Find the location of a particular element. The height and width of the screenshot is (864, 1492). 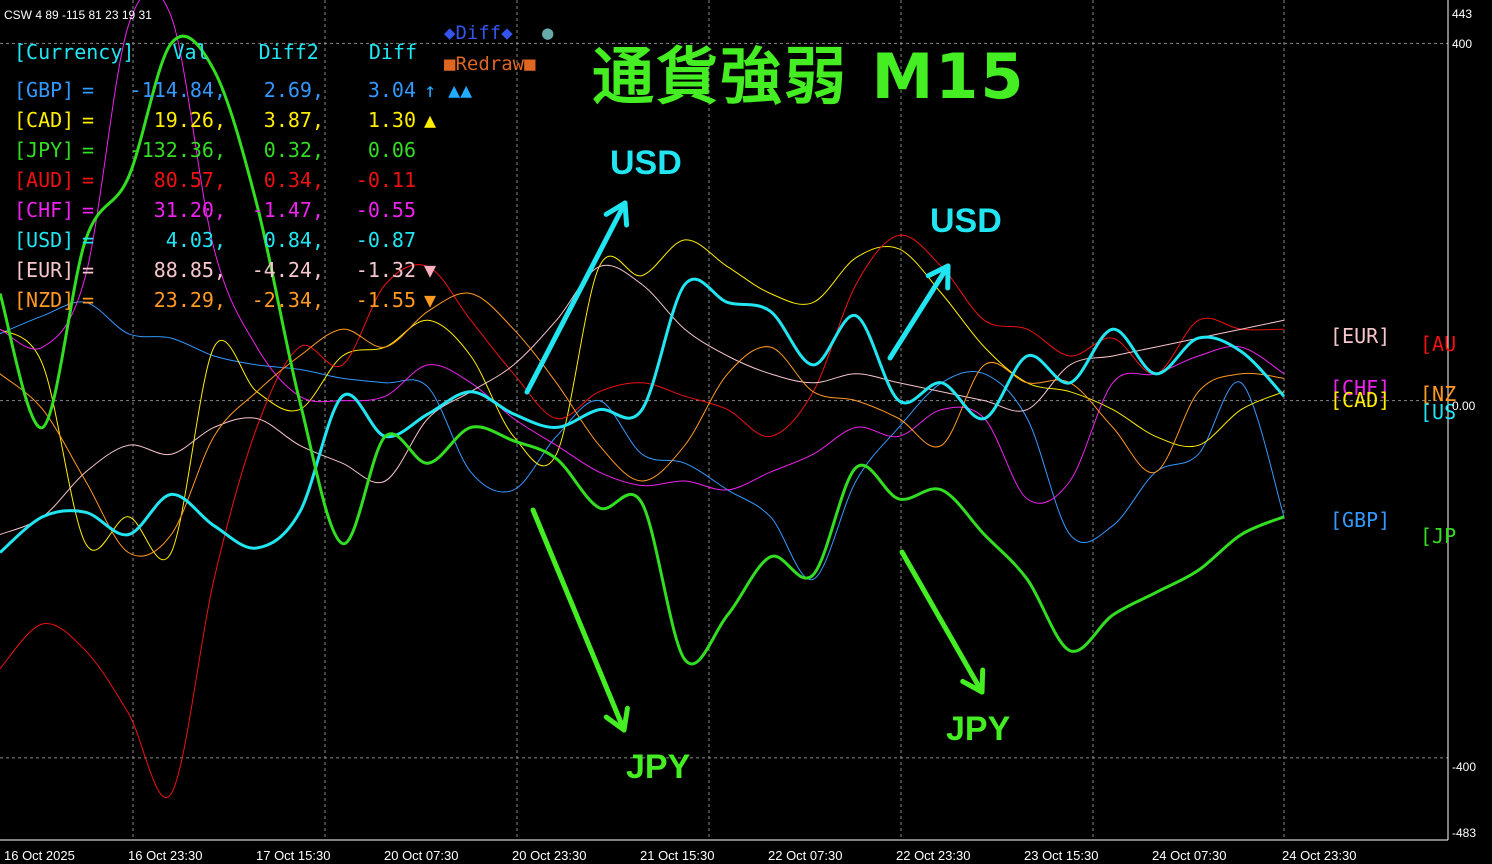

currency-val: -114.84, is located at coordinates (177, 90).